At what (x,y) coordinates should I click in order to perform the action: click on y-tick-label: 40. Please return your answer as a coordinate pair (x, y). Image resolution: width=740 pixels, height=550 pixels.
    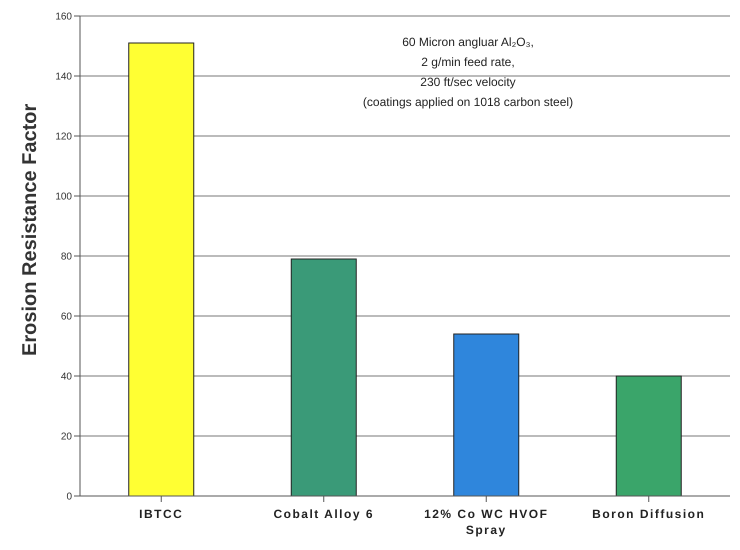
    Looking at the image, I should click on (66, 377).